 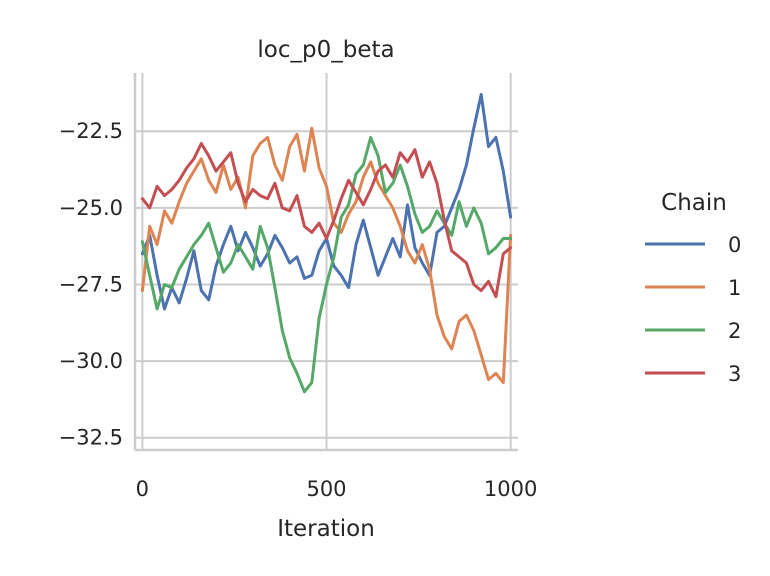 What do you see at coordinates (91, 438) in the screenshot?
I see `y-tick-label: −32.5` at bounding box center [91, 438].